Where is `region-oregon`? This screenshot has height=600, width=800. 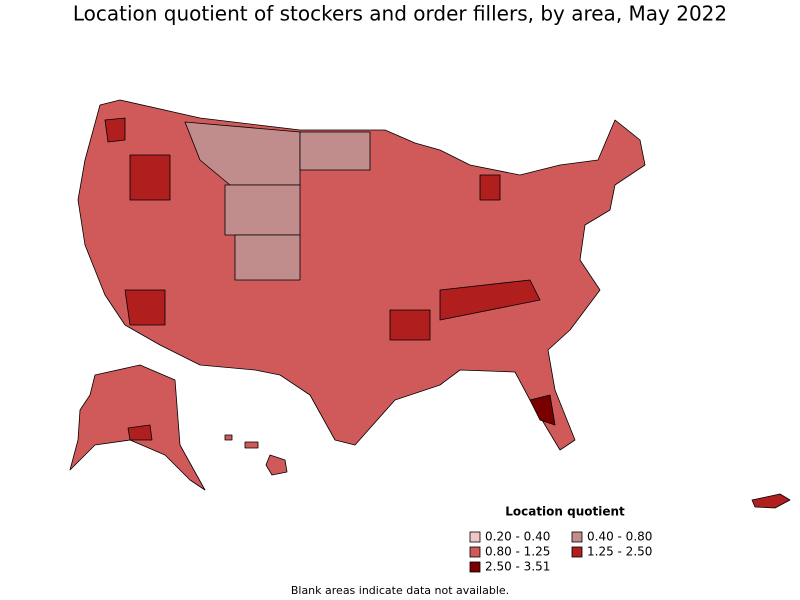
region-oregon is located at coordinates (150, 177).